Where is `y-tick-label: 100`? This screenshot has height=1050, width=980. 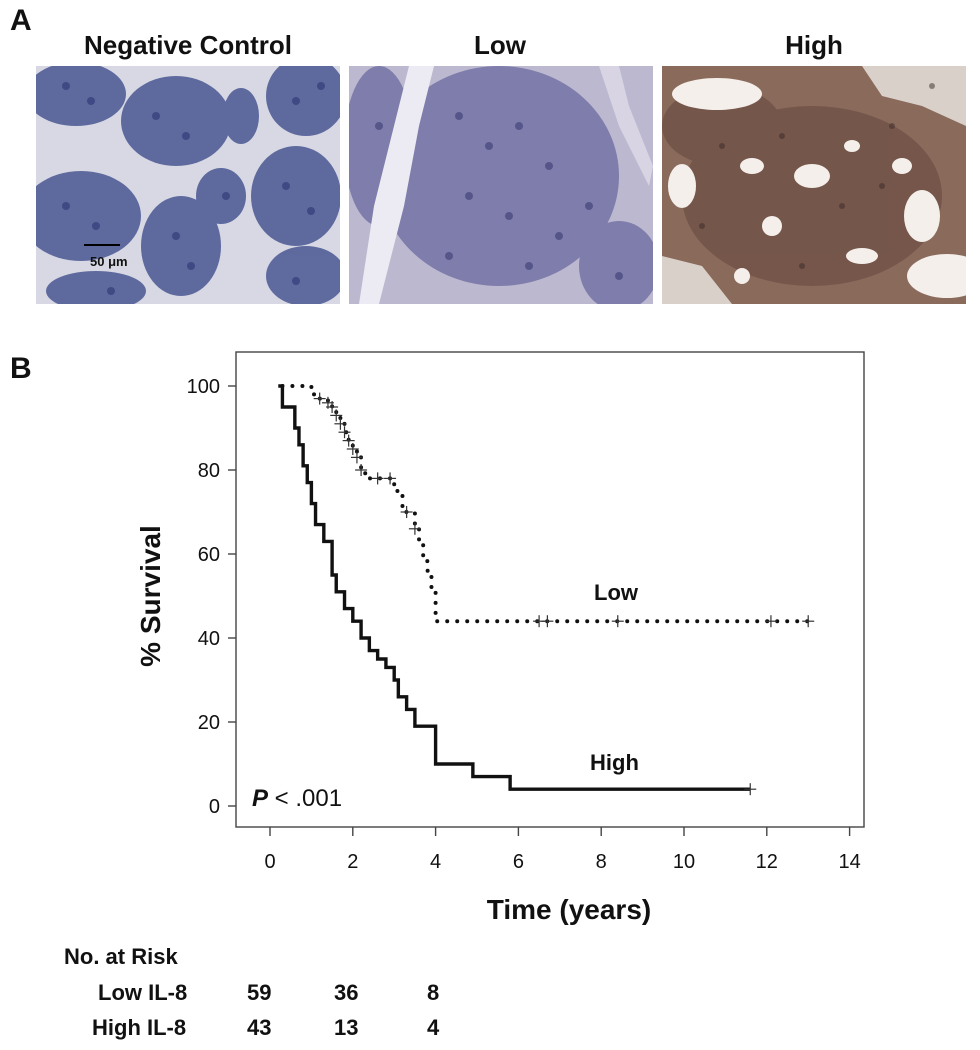
y-tick-label: 100 is located at coordinates (203, 387).